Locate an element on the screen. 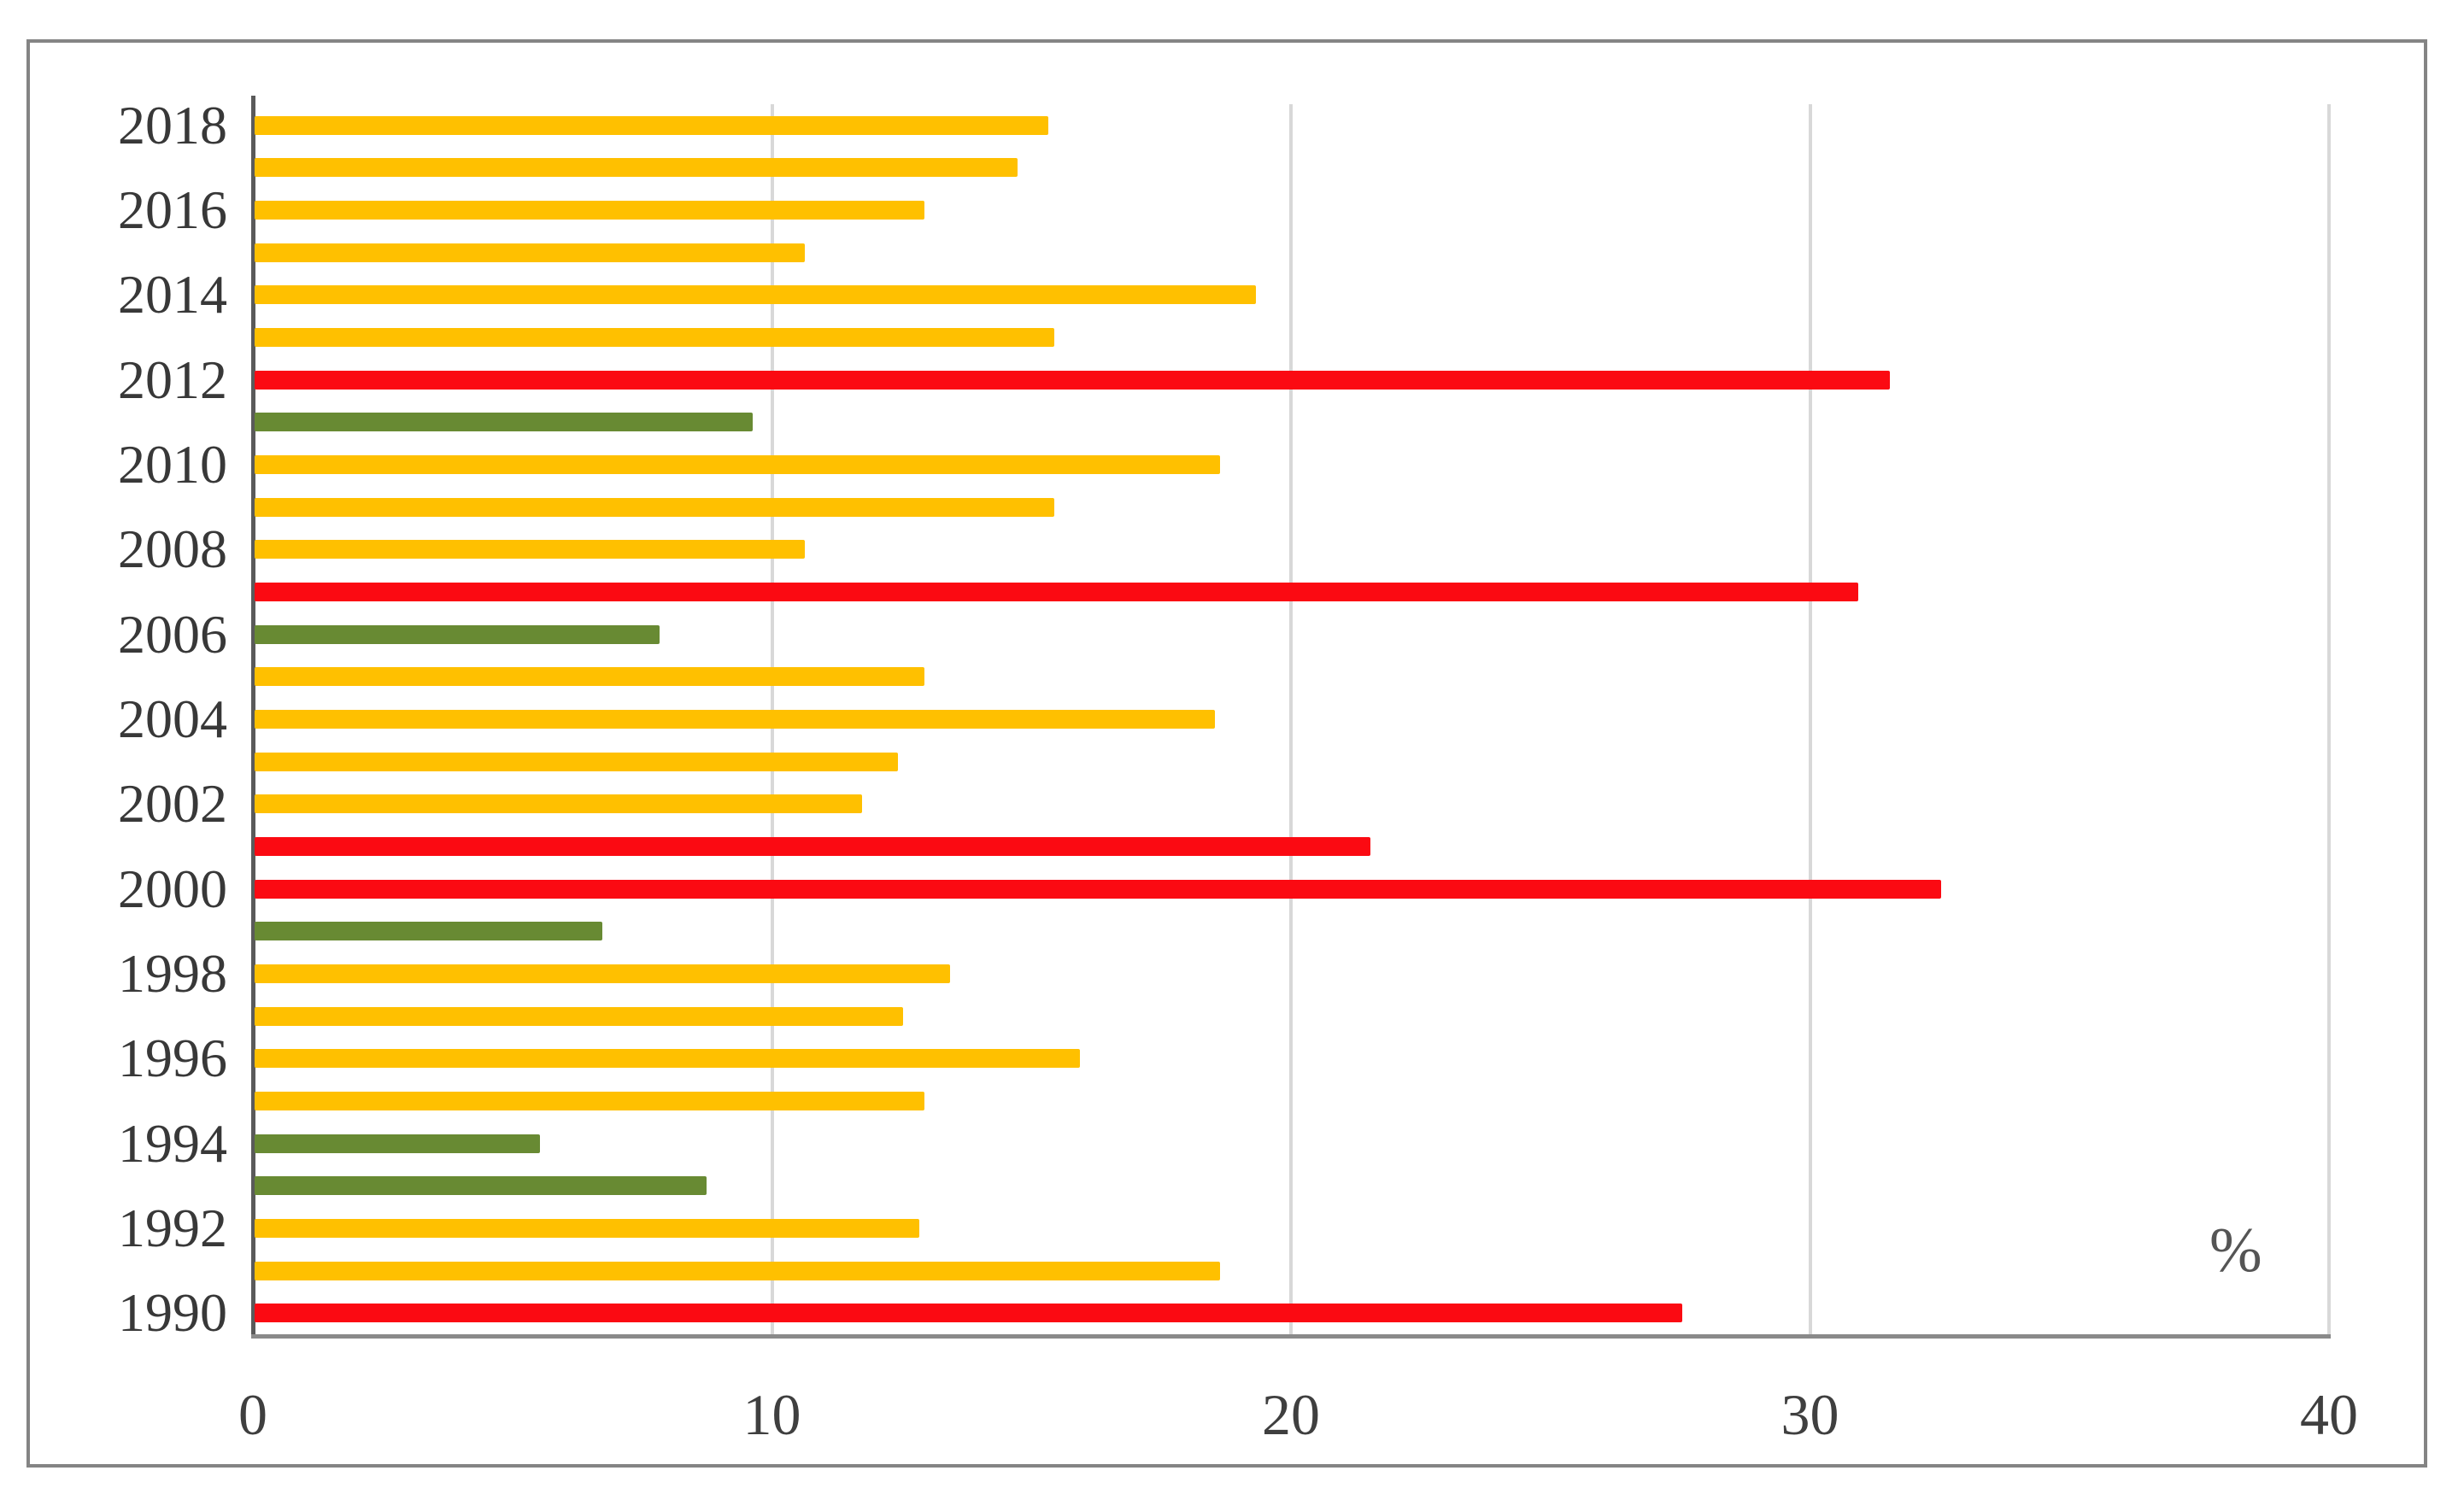 The height and width of the screenshot is (1494, 2464). x-axis-unit-label: % is located at coordinates (2235, 1251).